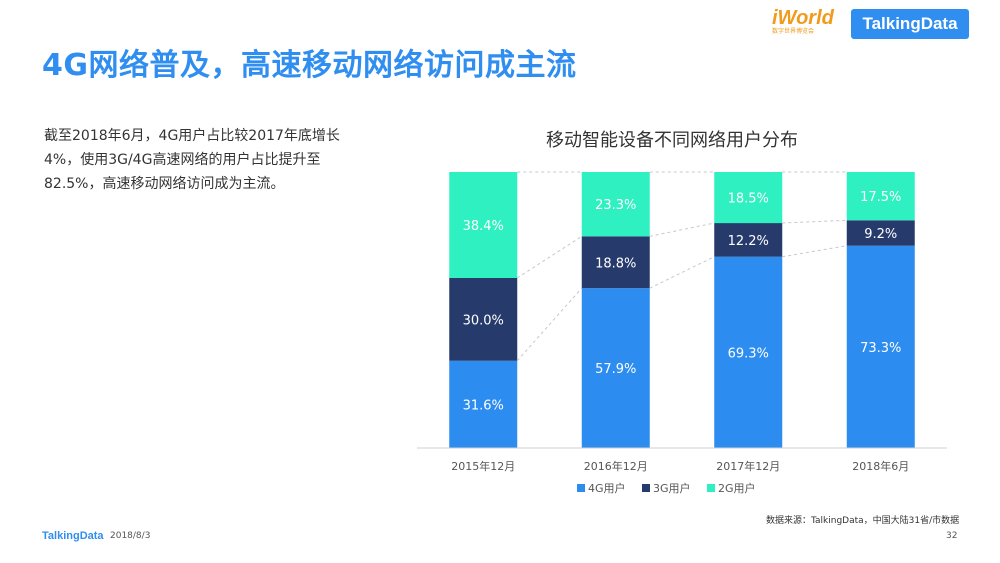  Describe the element at coordinates (672, 140) in the screenshot. I see `chart-title: 移动智能设备不同网络用户分布` at that location.